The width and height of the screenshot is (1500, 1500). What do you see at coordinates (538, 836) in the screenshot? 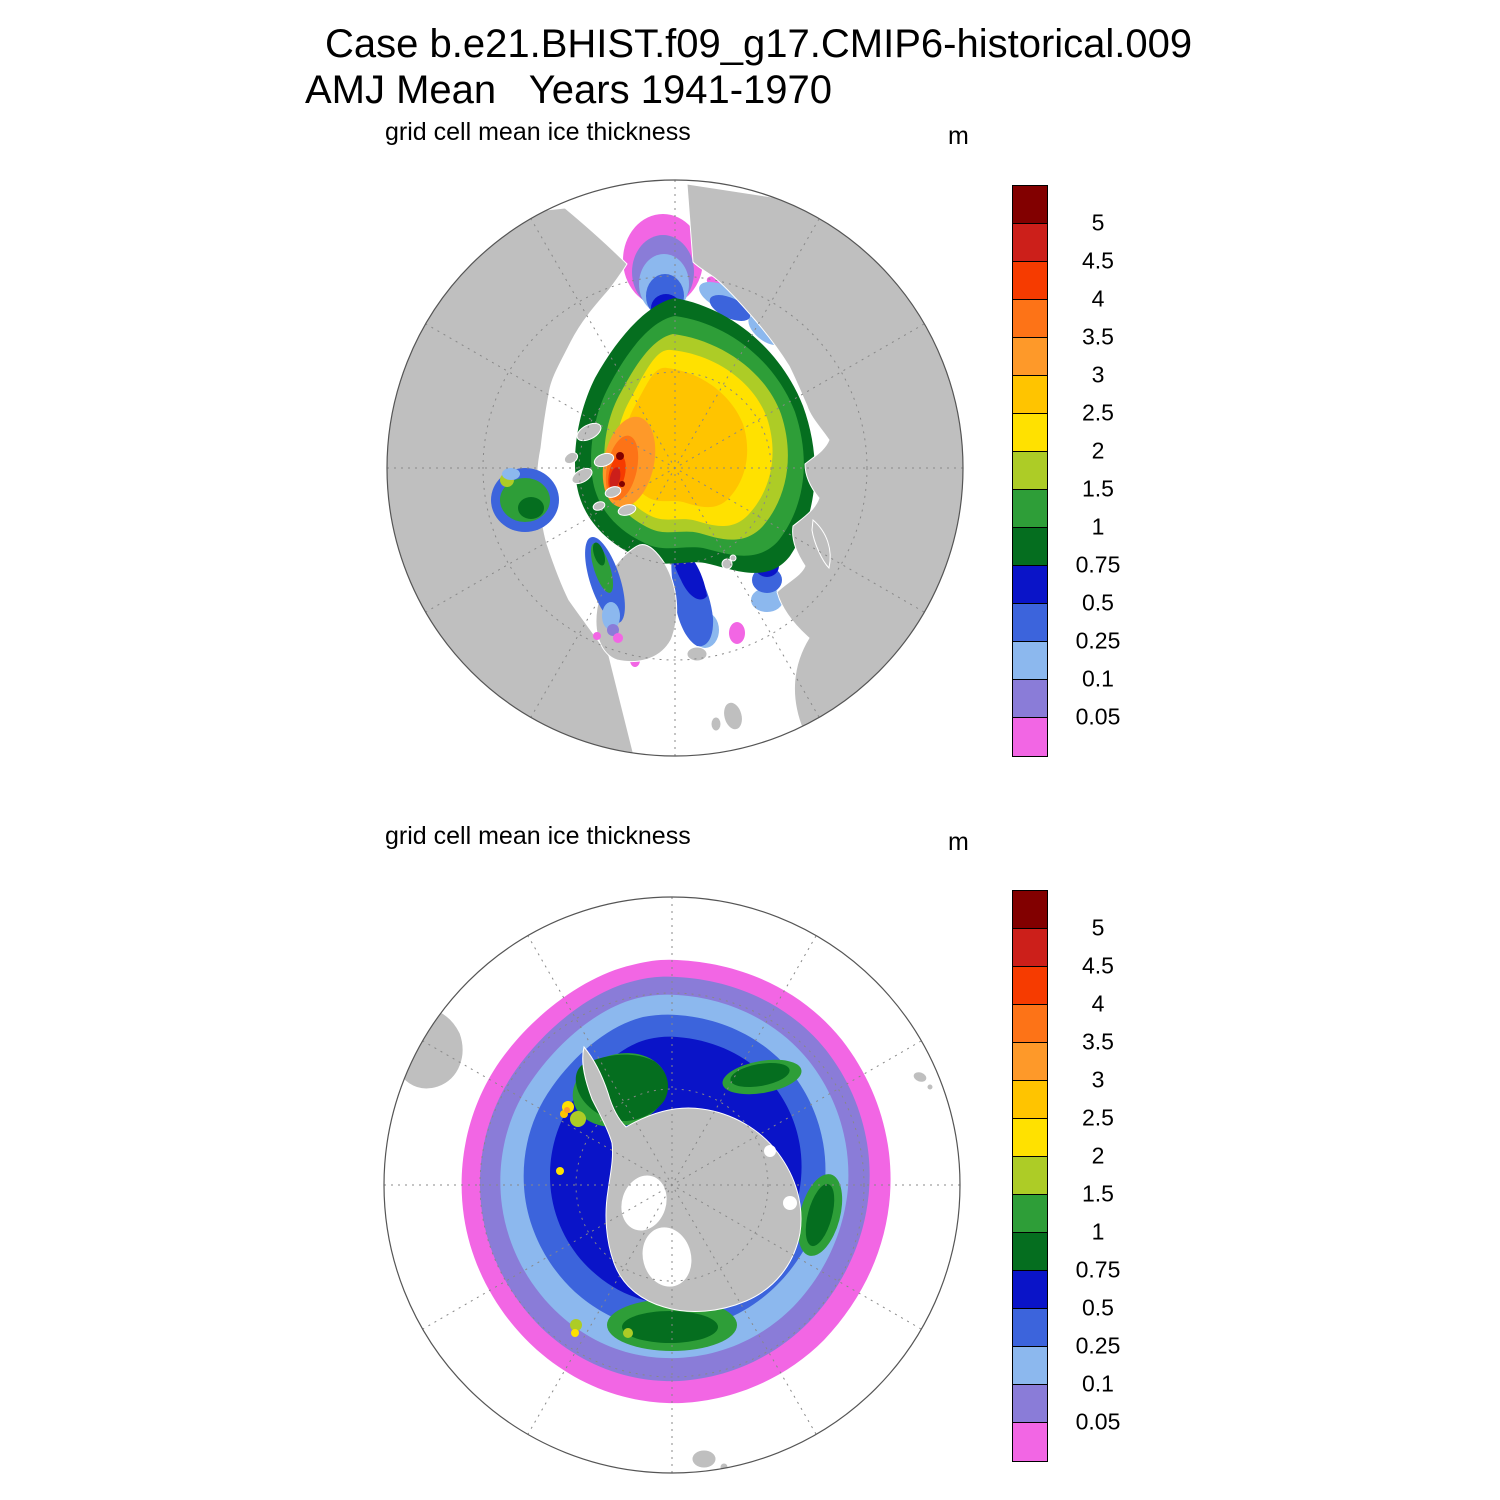
I see `south-panel-title: grid cell mean ice thickness` at bounding box center [538, 836].